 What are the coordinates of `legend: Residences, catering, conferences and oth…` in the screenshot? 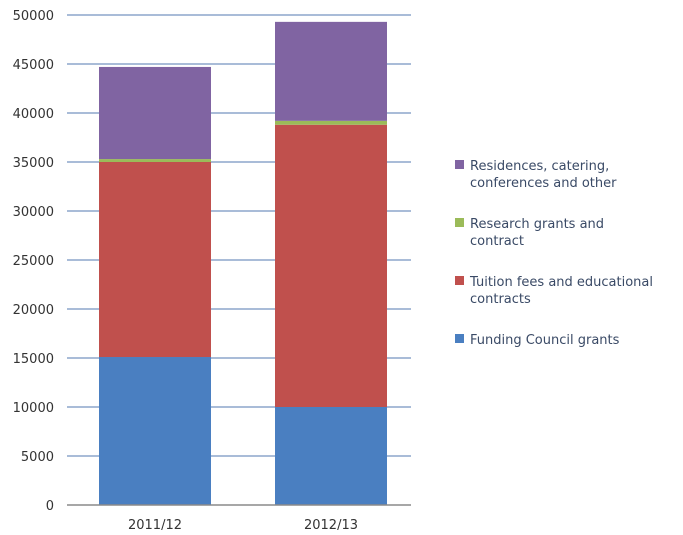 It's located at (554, 253).